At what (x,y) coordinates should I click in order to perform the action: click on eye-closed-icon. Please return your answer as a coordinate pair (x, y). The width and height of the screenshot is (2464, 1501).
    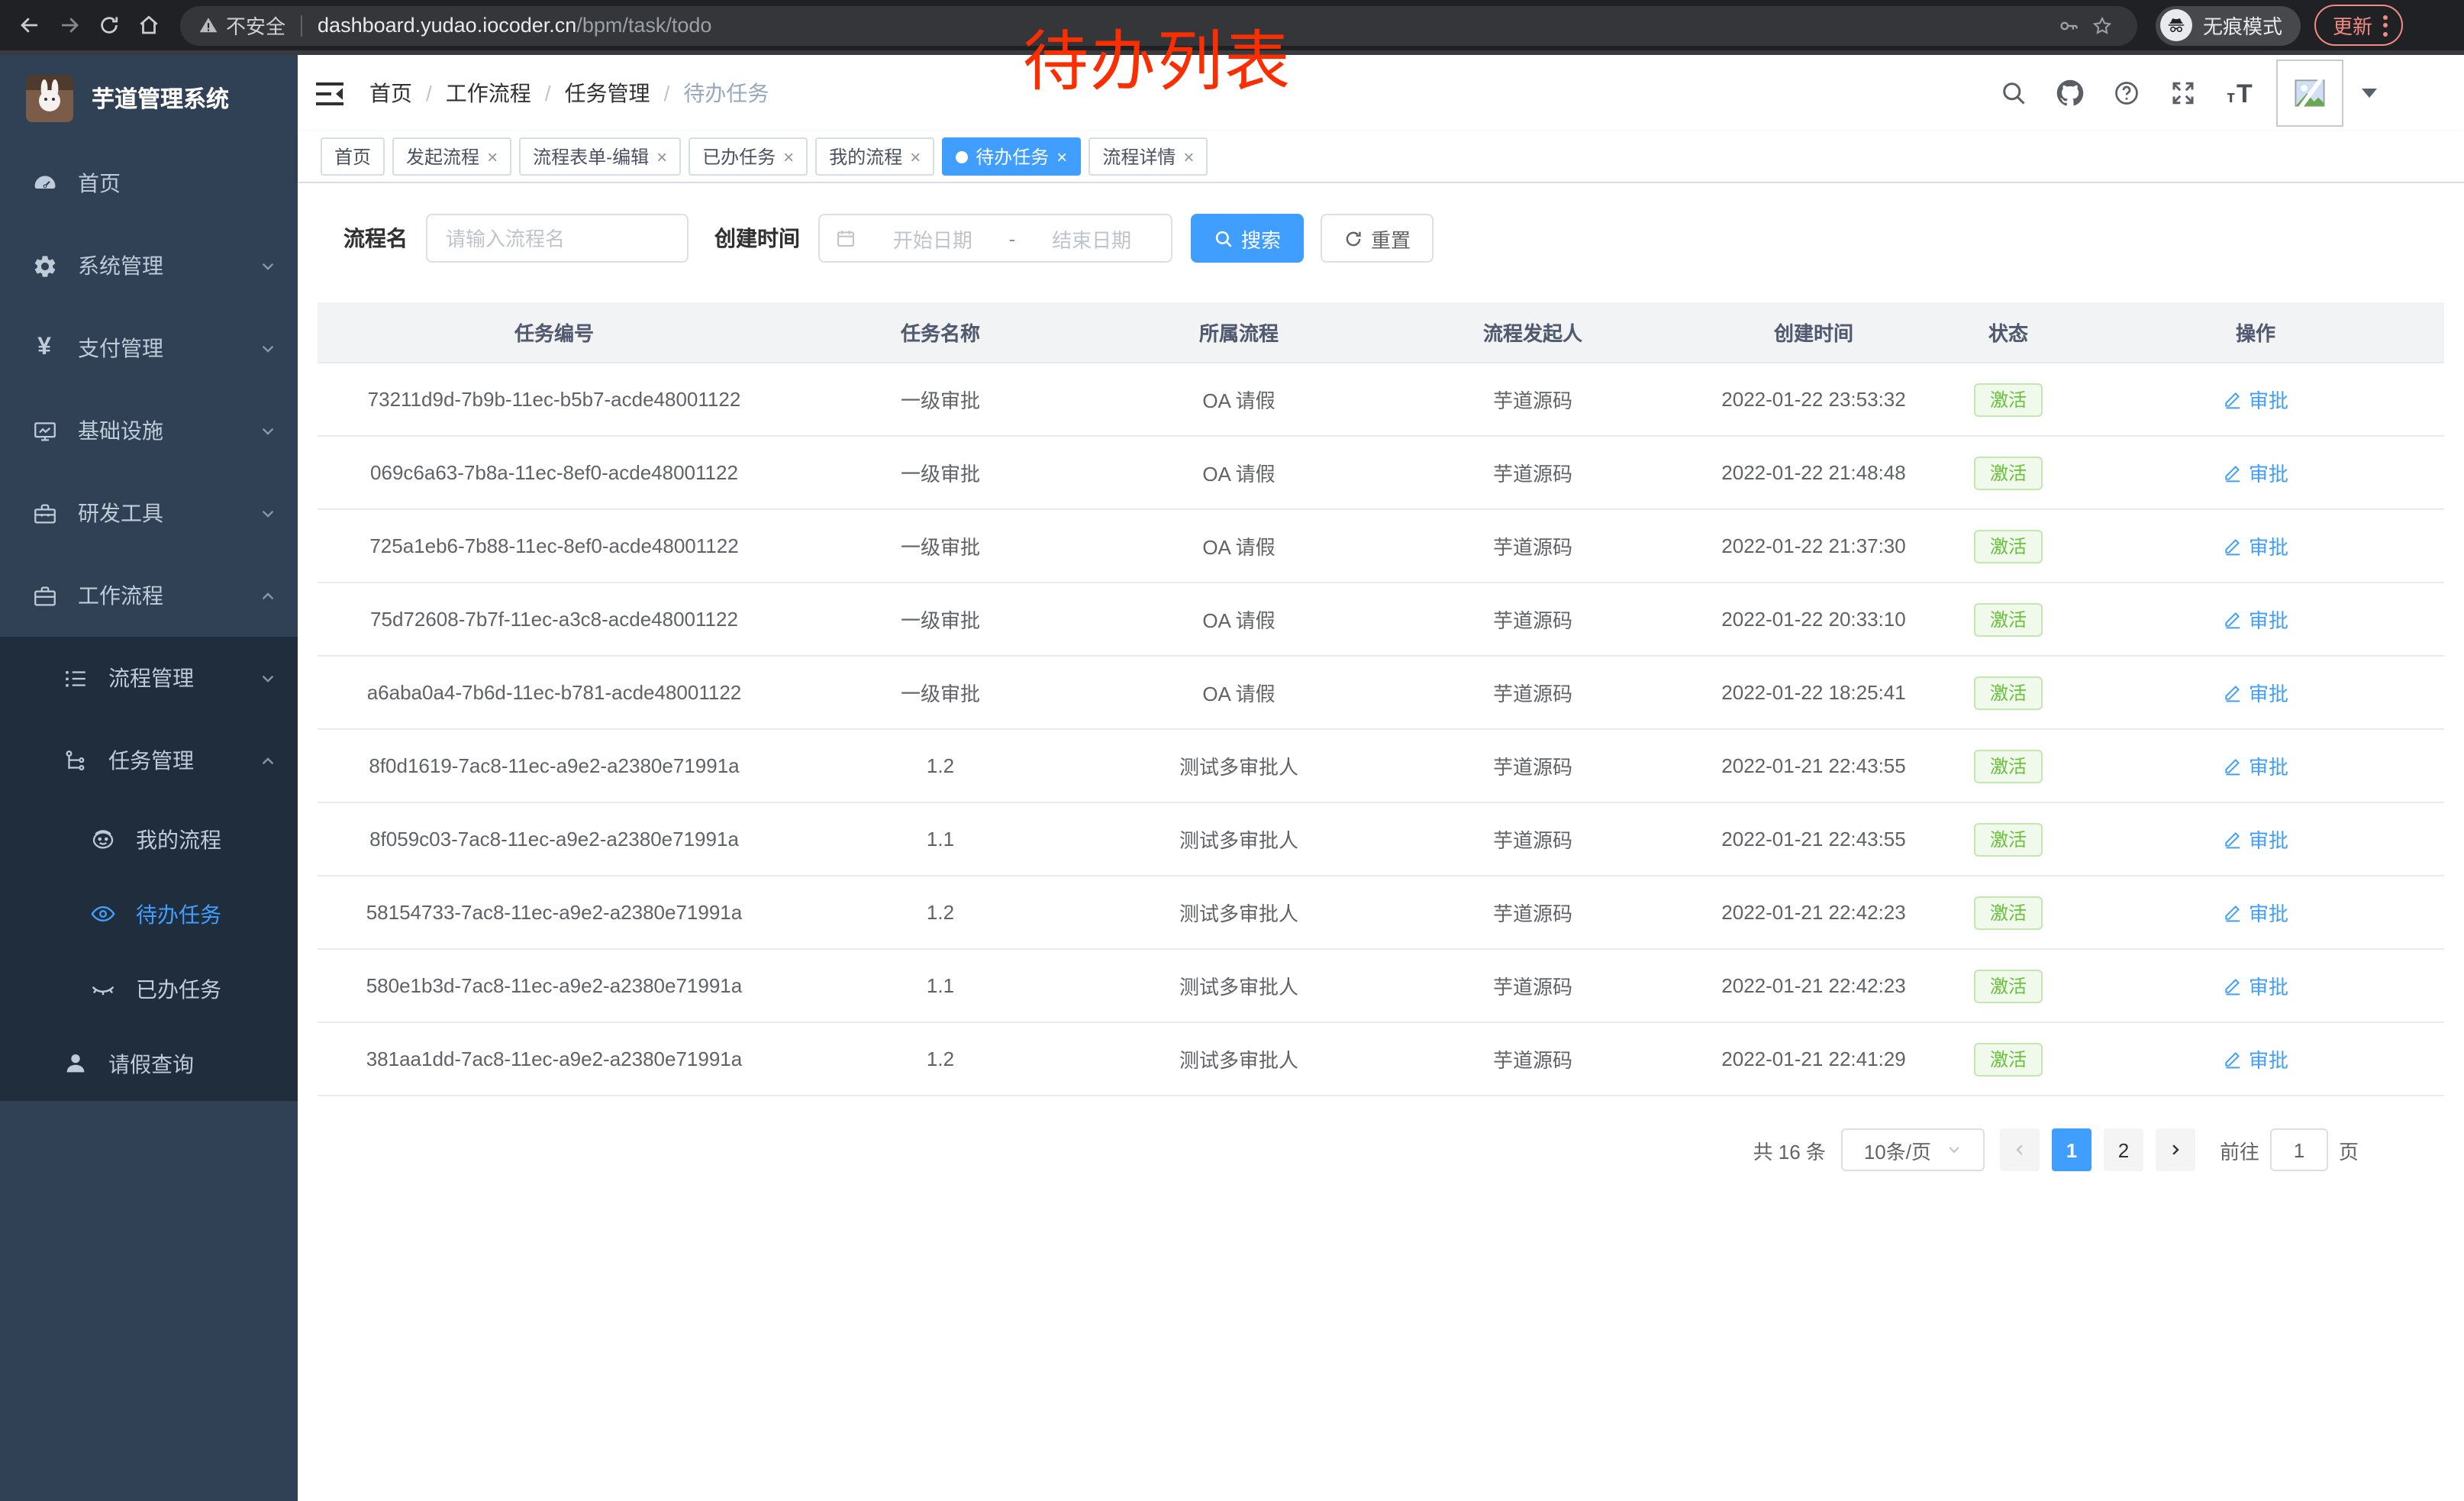
    Looking at the image, I should click on (103, 988).